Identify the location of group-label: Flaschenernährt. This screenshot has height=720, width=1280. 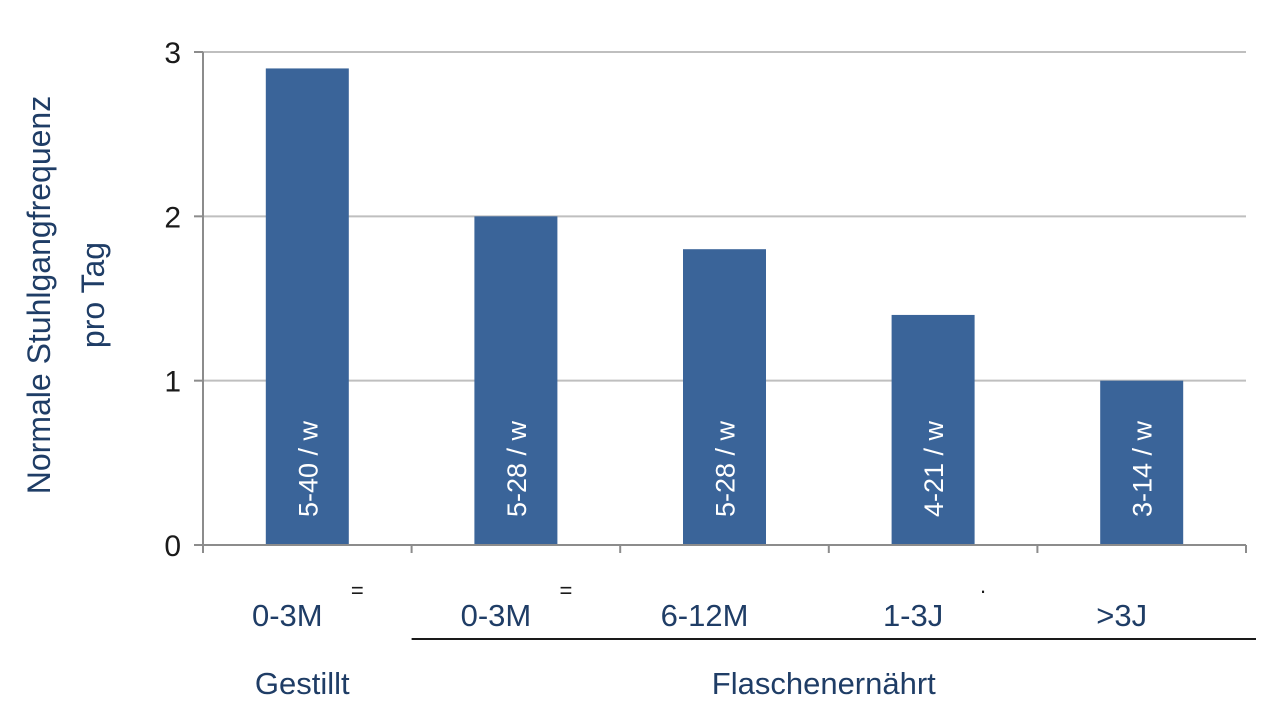
(824, 683).